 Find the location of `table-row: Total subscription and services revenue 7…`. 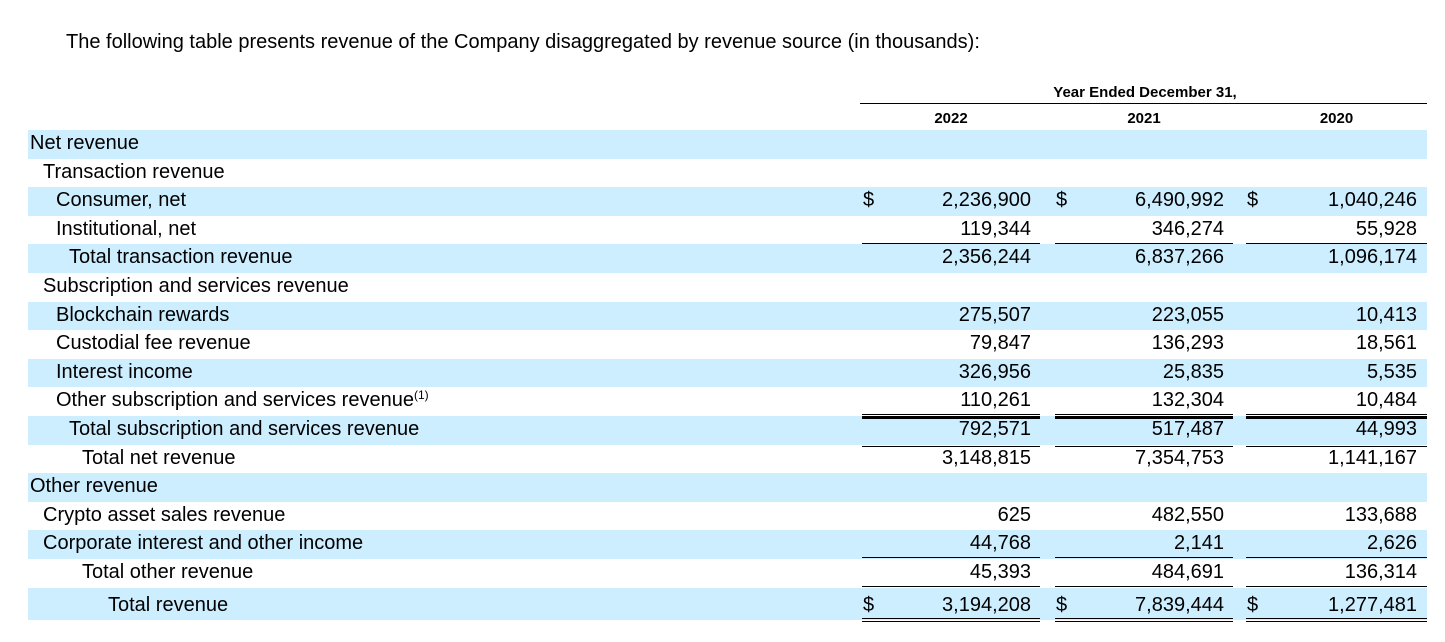

table-row: Total subscription and services revenue 7… is located at coordinates (727, 431).